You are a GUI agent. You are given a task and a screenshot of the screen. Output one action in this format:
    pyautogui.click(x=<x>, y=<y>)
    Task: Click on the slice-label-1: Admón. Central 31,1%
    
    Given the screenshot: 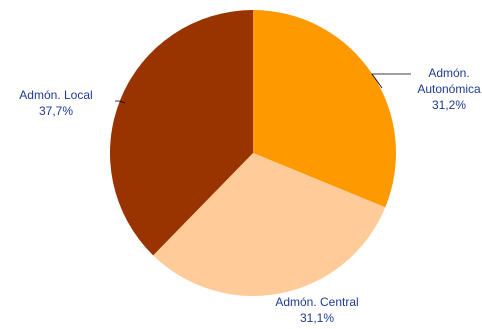 What is the action you would take?
    pyautogui.click(x=316, y=310)
    